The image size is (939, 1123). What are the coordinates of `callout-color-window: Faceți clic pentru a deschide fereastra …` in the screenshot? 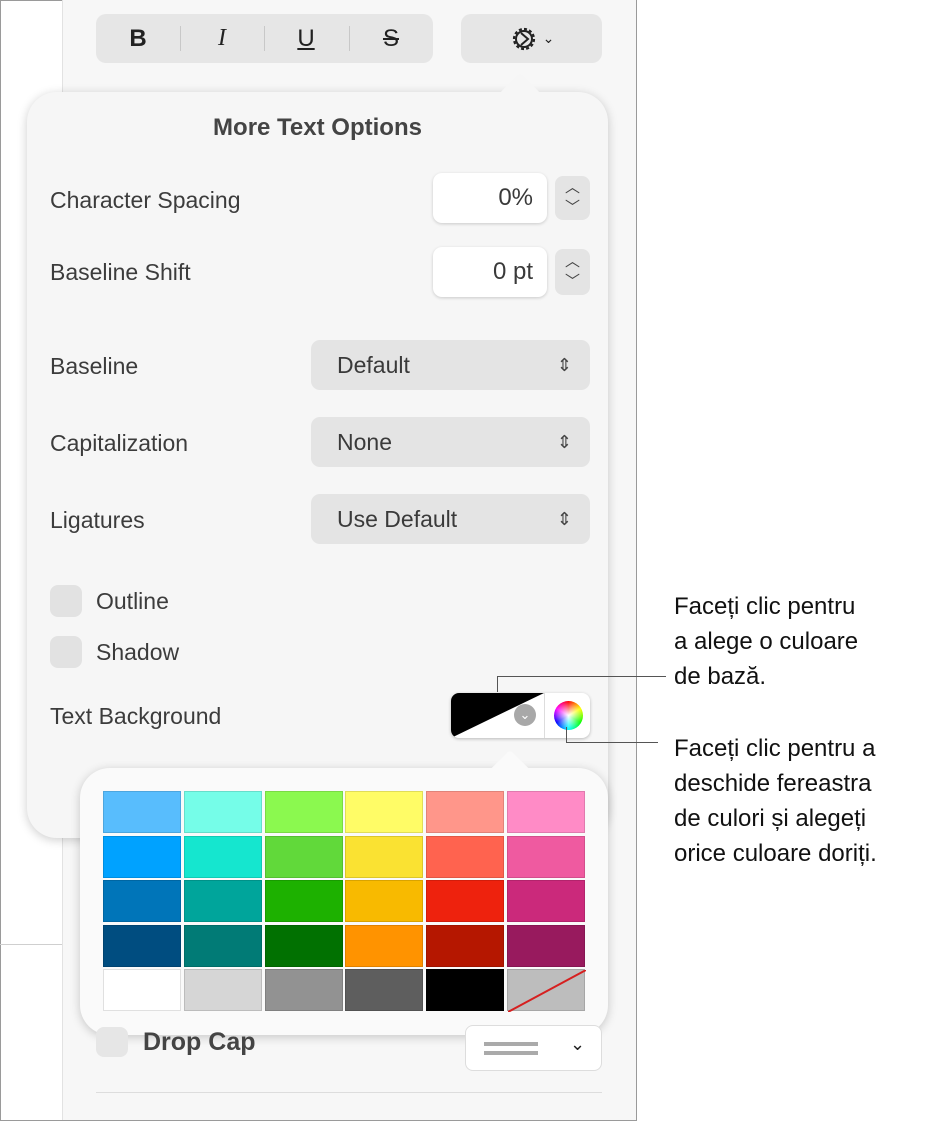 It's located at (775, 801).